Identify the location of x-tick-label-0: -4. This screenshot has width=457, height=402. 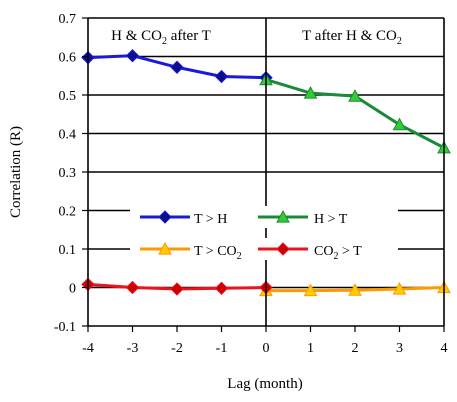
(88, 348).